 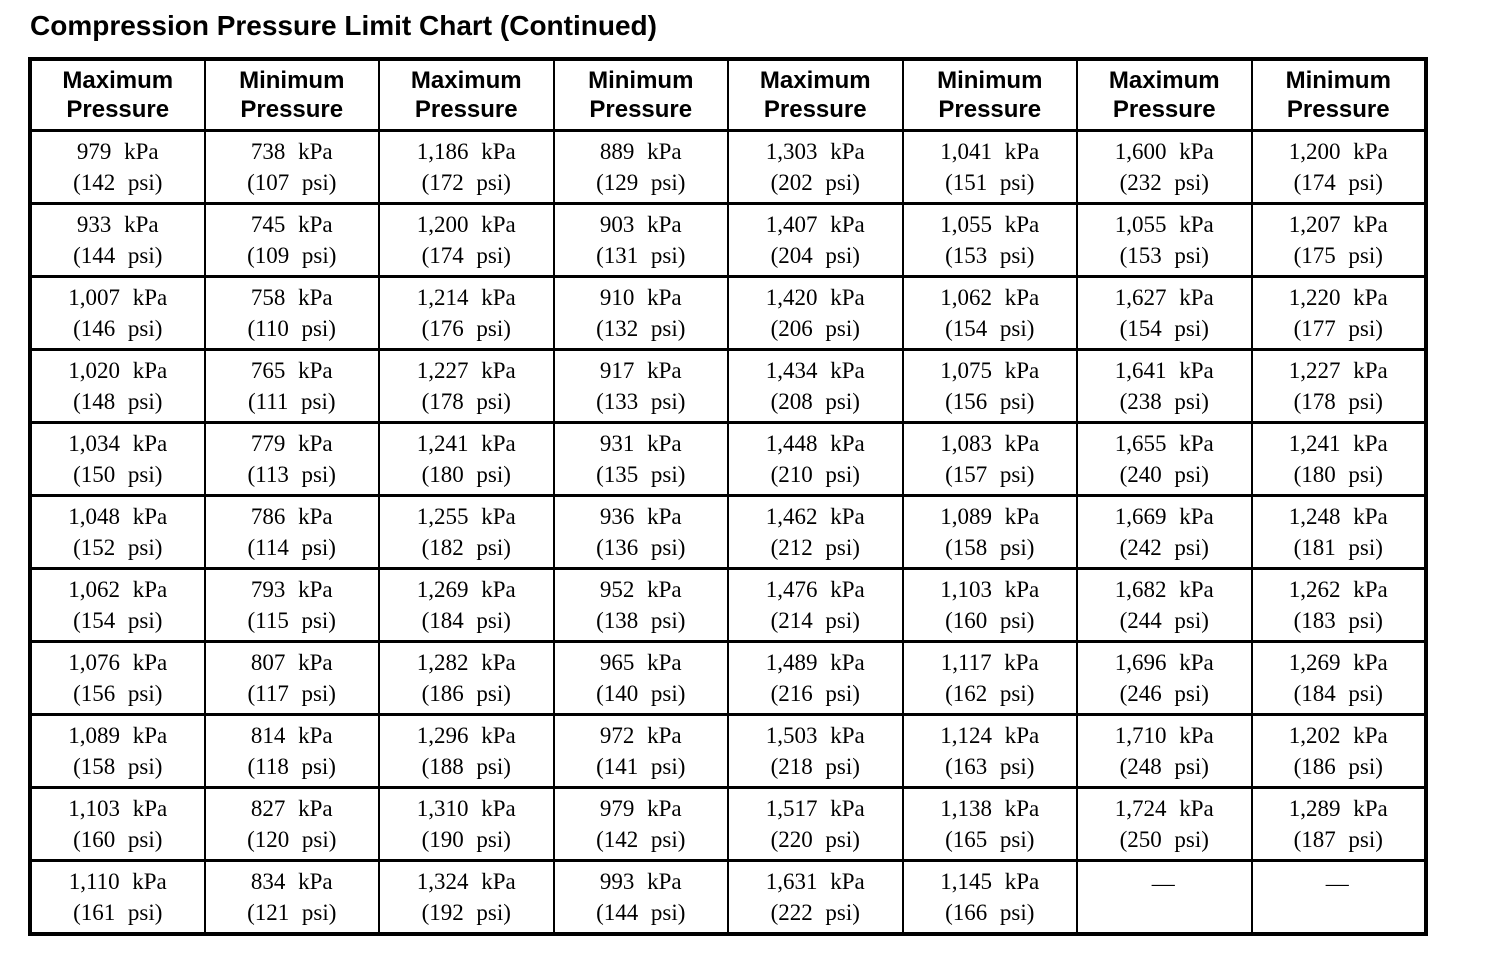 What do you see at coordinates (1164, 824) in the screenshot?
I see `pressure-cell: 1,724 kPa (250 psi)` at bounding box center [1164, 824].